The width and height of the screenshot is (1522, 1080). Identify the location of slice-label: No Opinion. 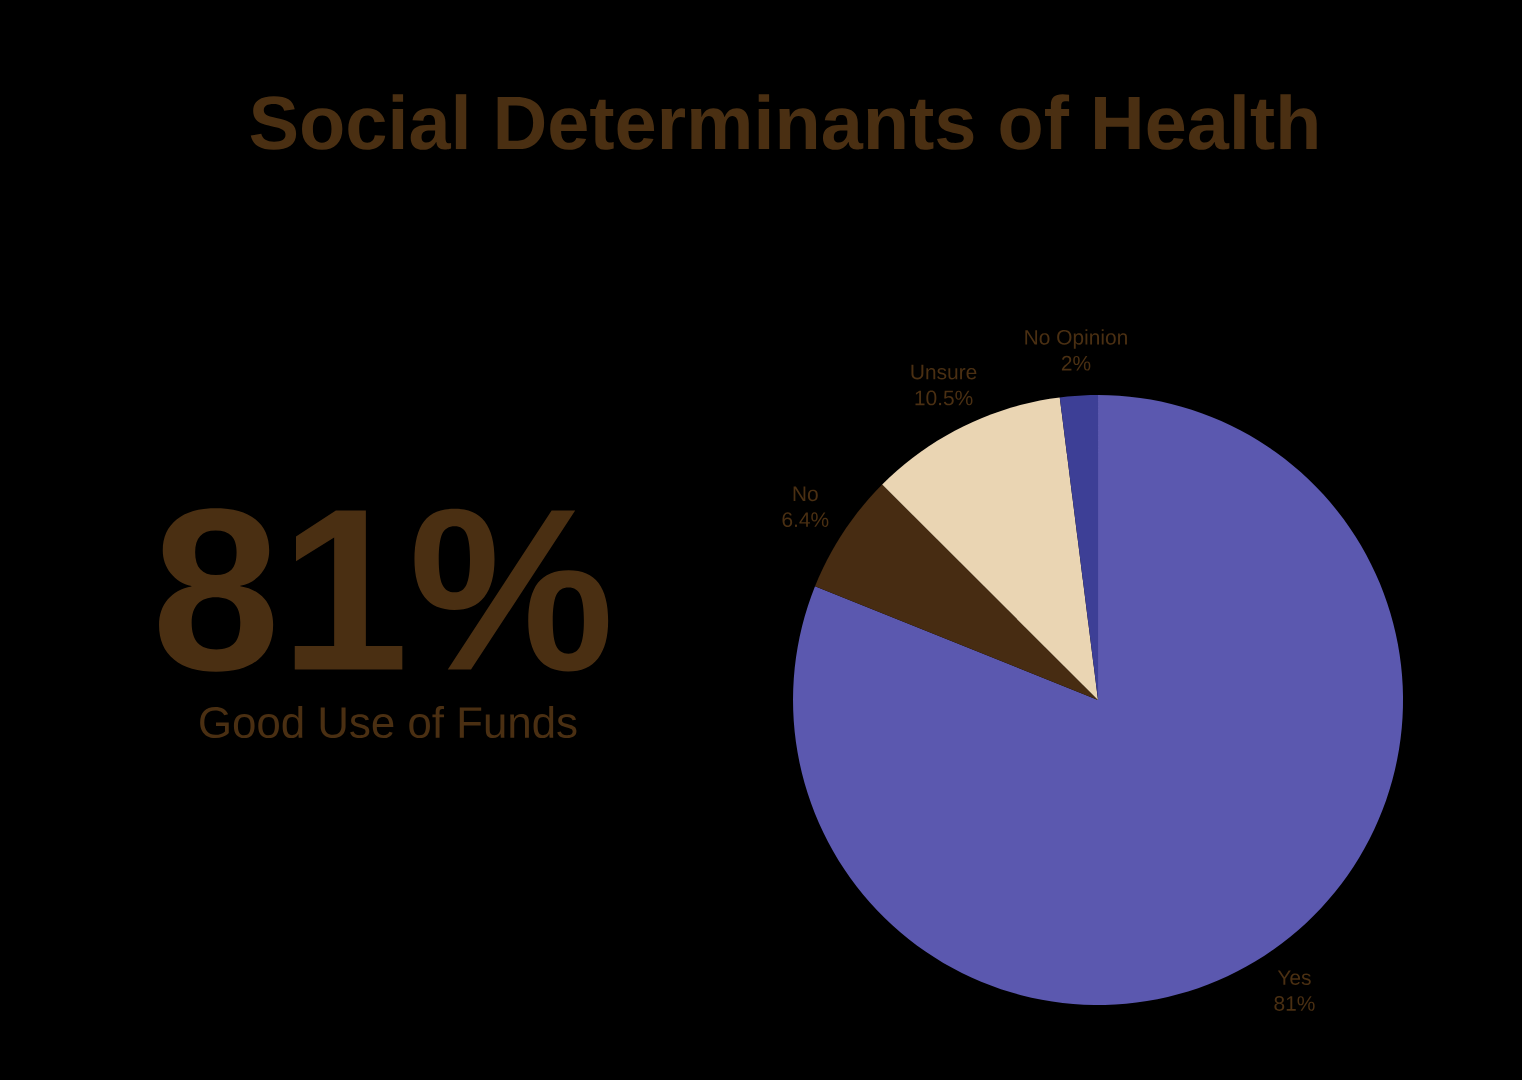
(1076, 339).